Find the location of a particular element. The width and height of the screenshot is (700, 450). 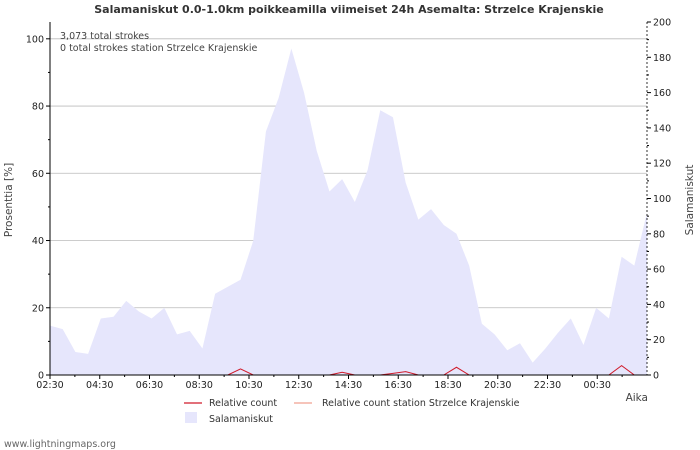

right-tick-label: 100 is located at coordinates (662, 199).